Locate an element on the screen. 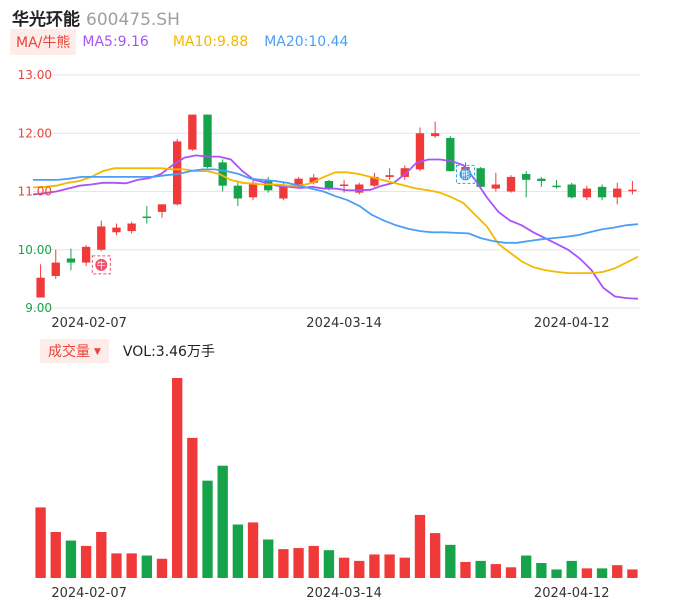 The height and width of the screenshot is (606, 686). volume-x-tick-label: 2024-04-12 is located at coordinates (572, 593).